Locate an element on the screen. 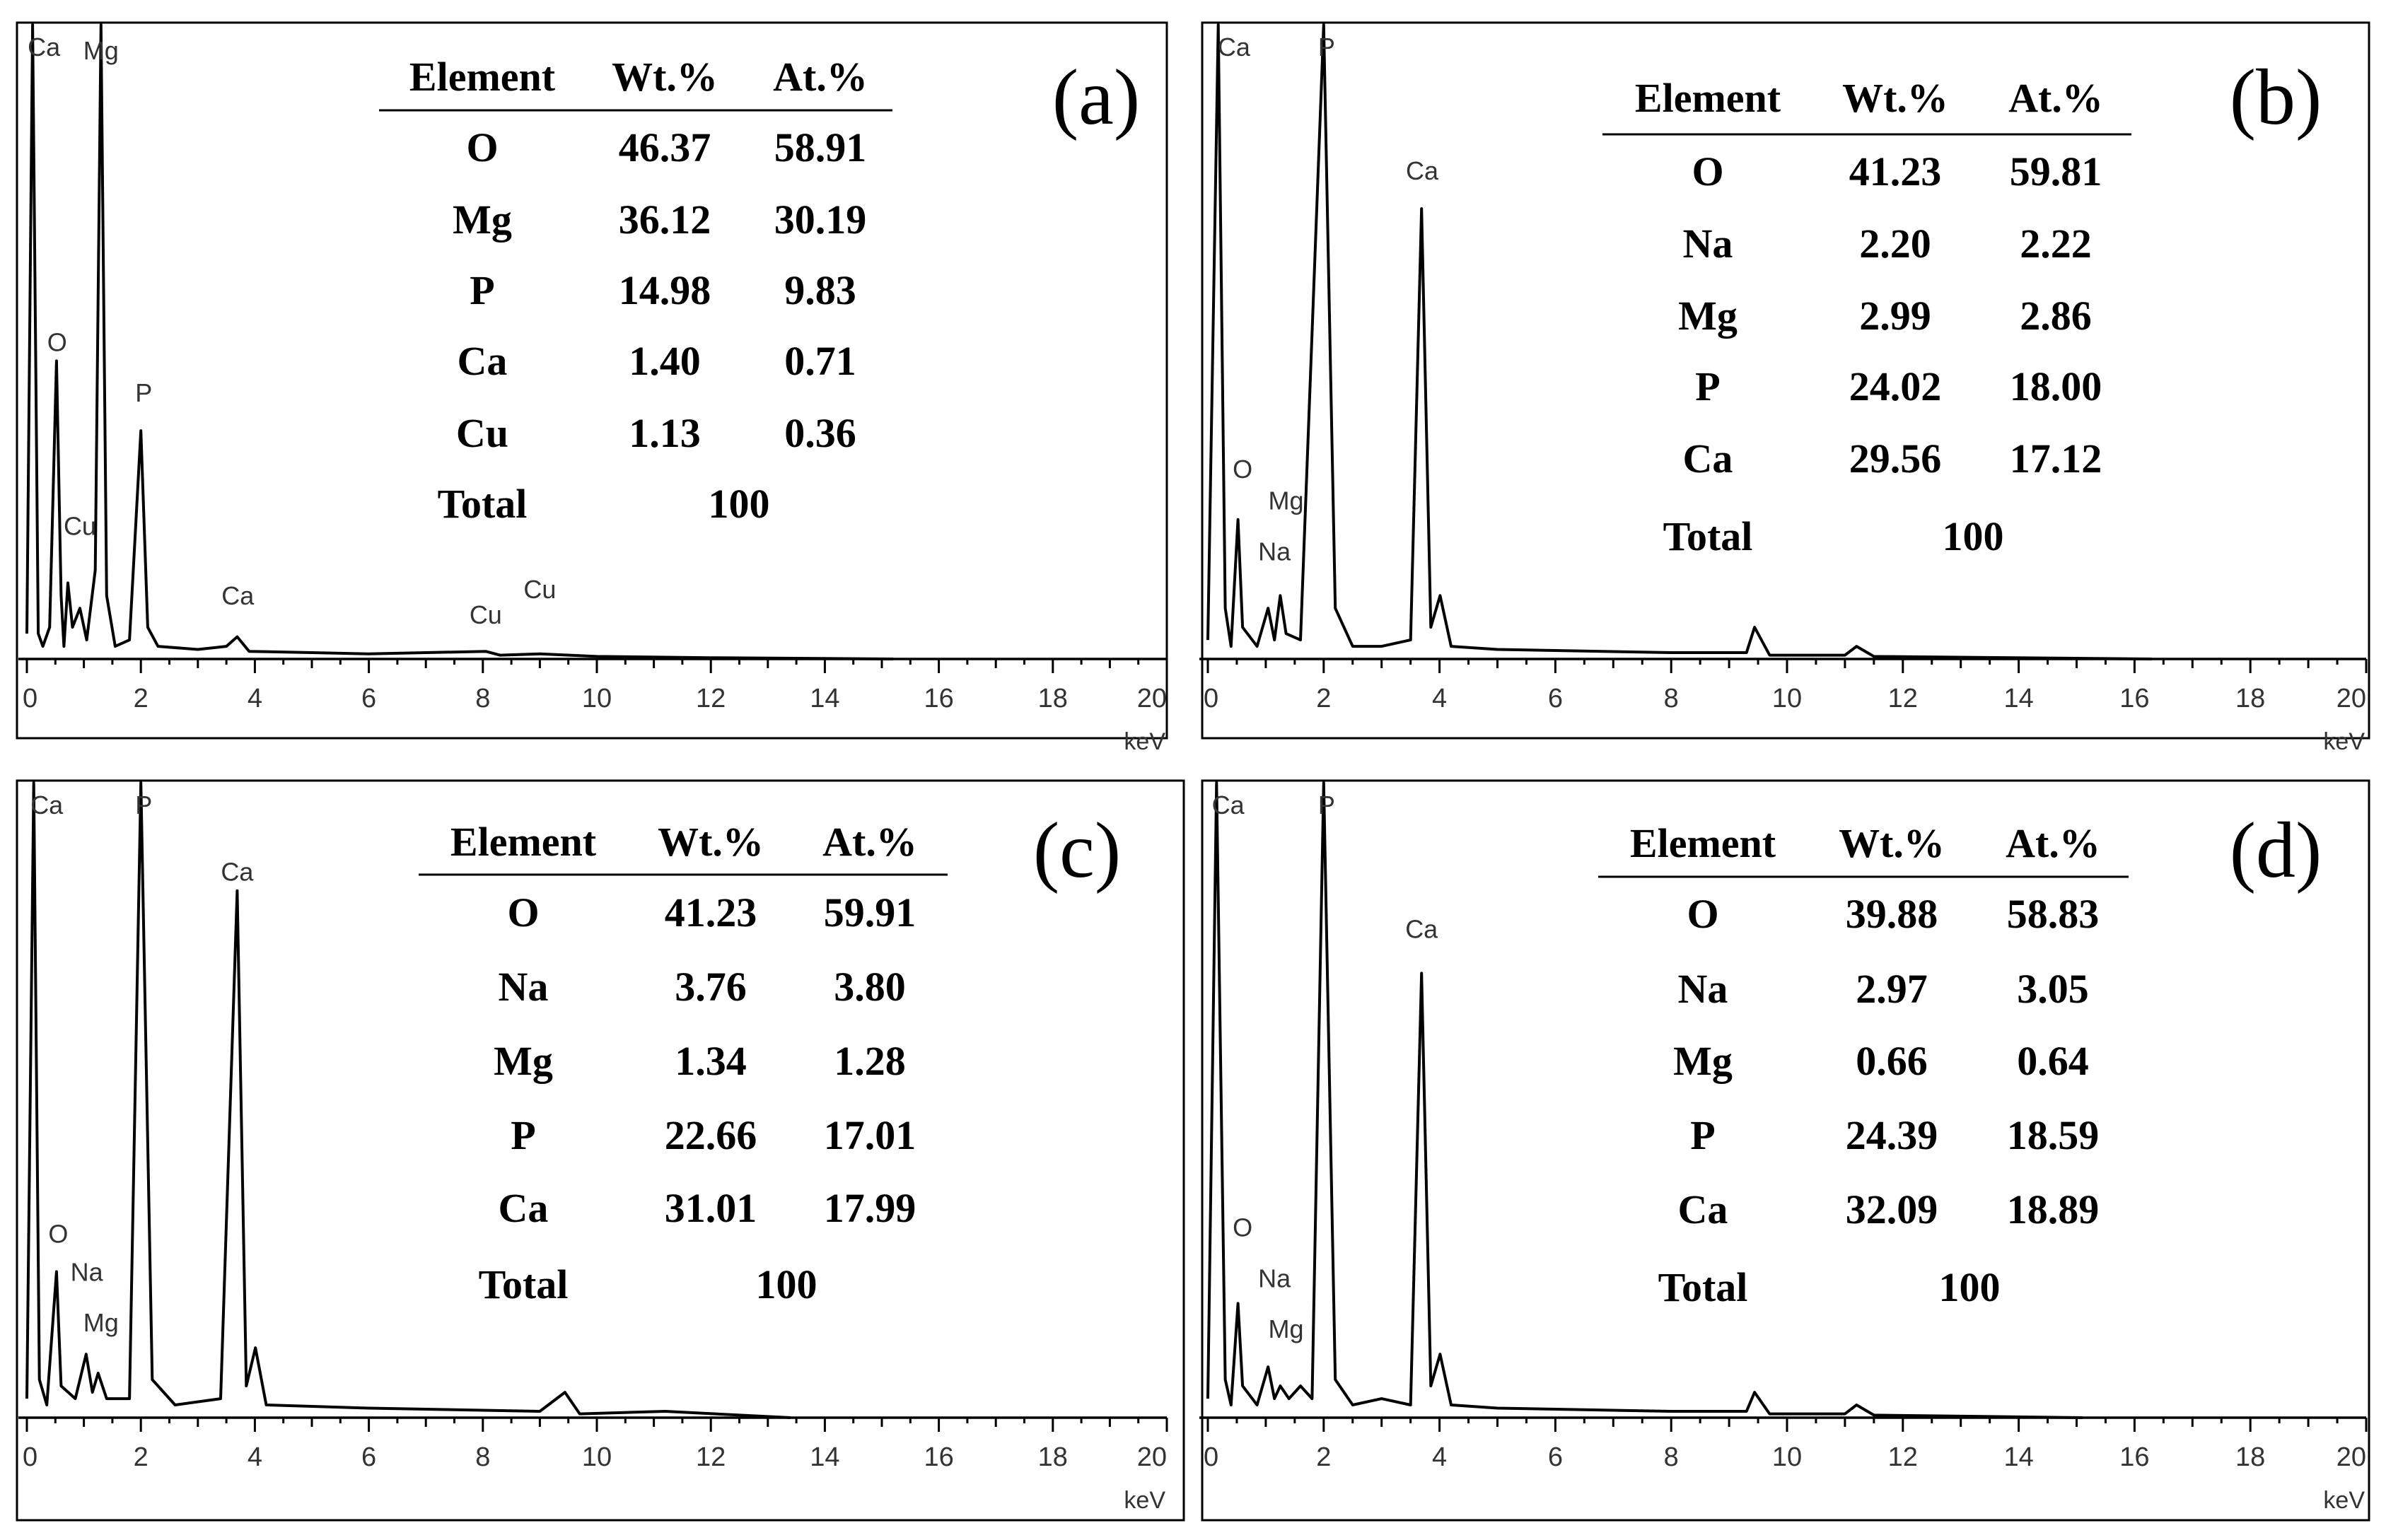  panel-letter: (a) is located at coordinates (1096, 97).